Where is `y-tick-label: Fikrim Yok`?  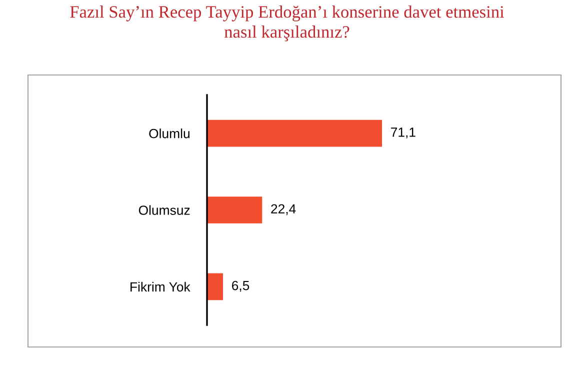 y-tick-label: Fikrim Yok is located at coordinates (160, 287).